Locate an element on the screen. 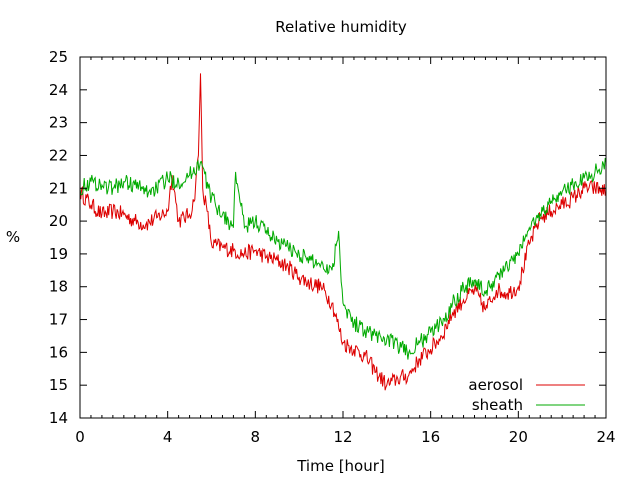 This screenshot has height=480, width=640. y-tick-label: 25 is located at coordinates (58, 57).